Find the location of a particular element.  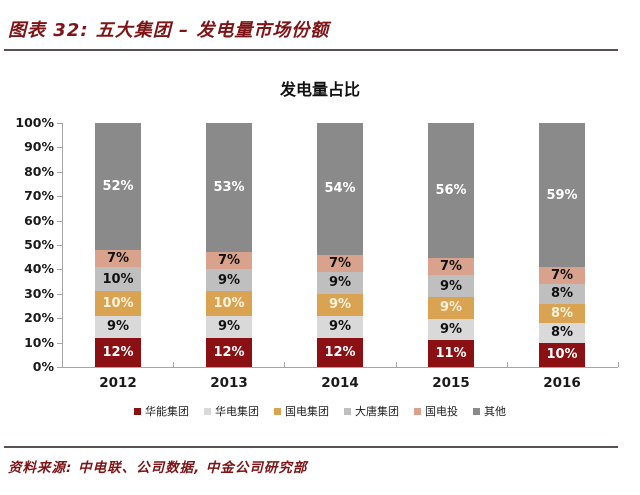

bar-2015: 11% 9% 9% 9% 7% 56% is located at coordinates (451, 245).